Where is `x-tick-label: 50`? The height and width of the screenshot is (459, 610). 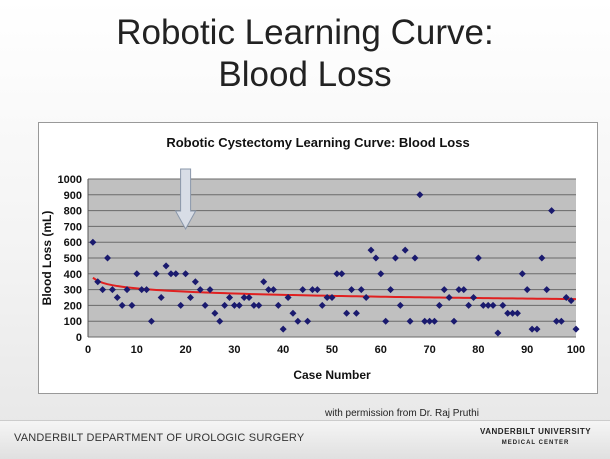 x-tick-label: 50 is located at coordinates (332, 350).